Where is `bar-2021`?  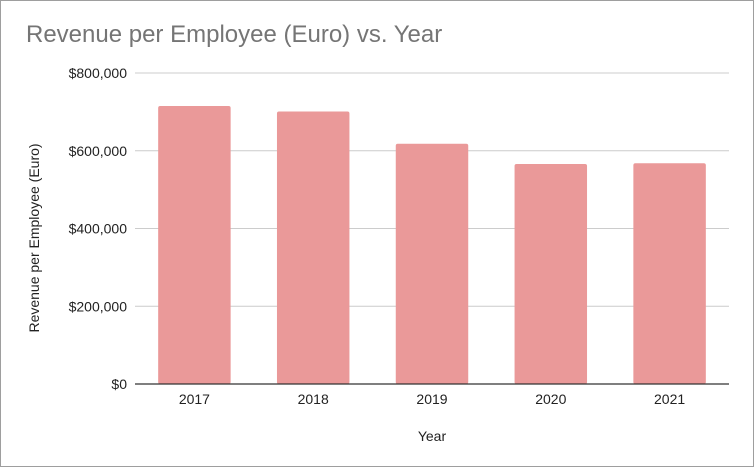 bar-2021 is located at coordinates (669, 273).